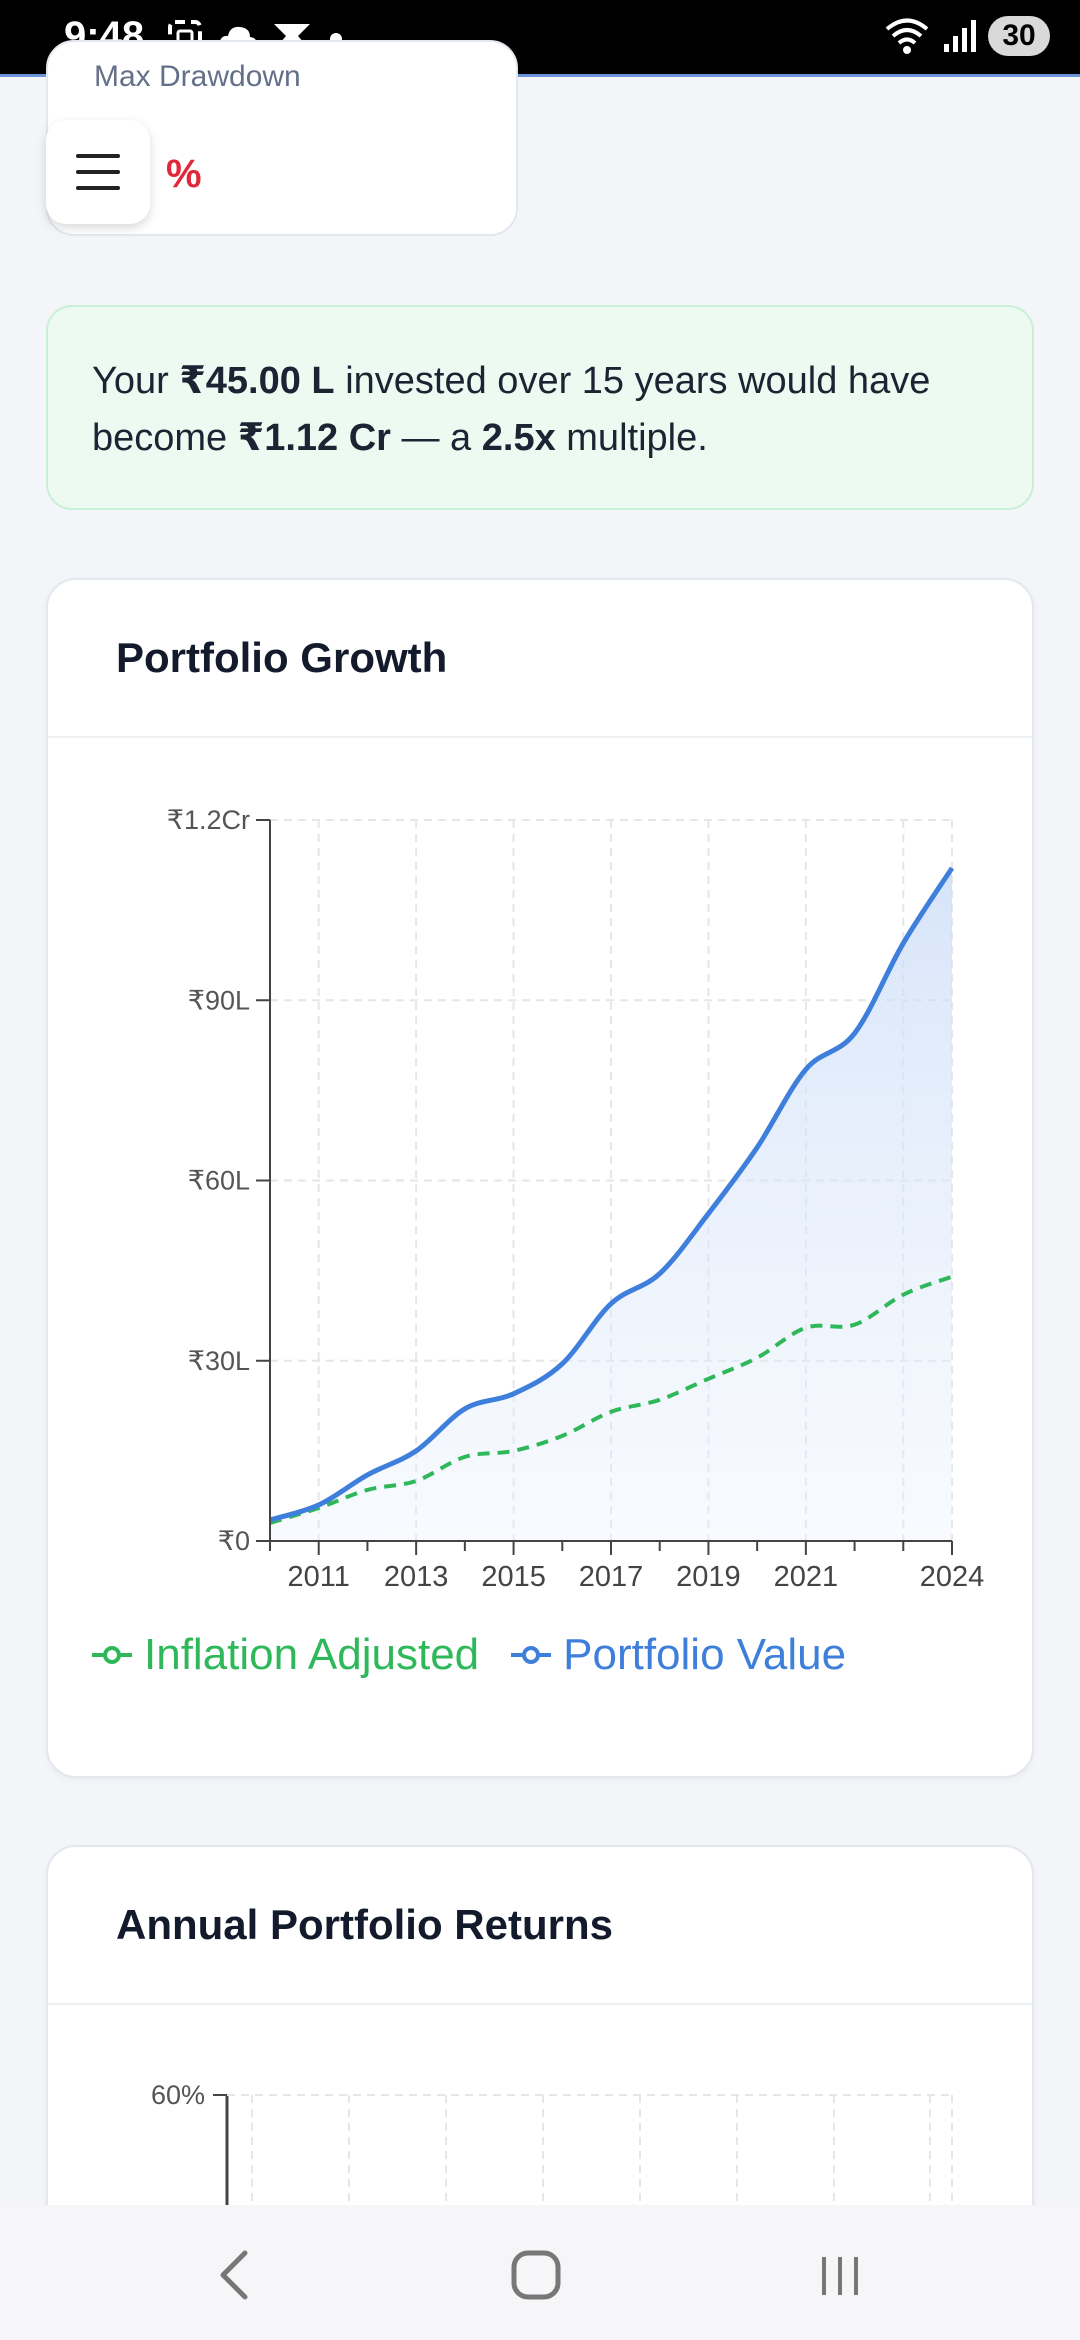 Image resolution: width=1080 pixels, height=2340 pixels. I want to click on annual-returns-chart: 60%, so click(552, 2142).